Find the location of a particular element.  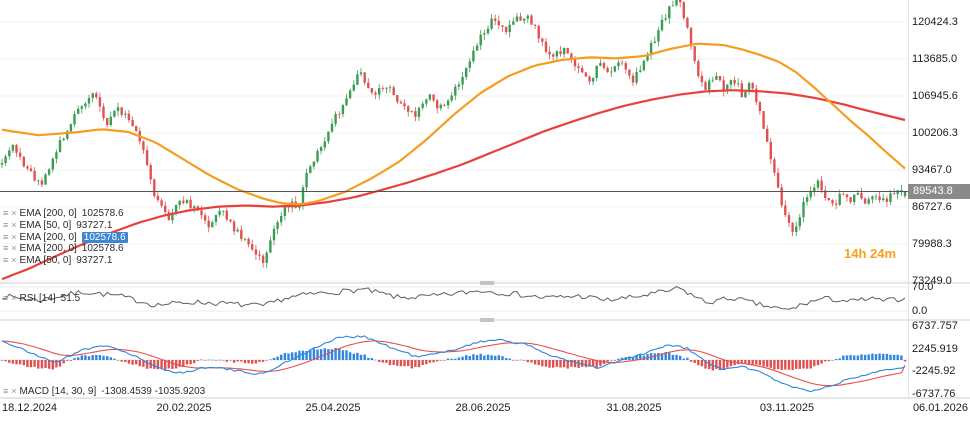

price-axis-label: 106945.6 is located at coordinates (935, 96).